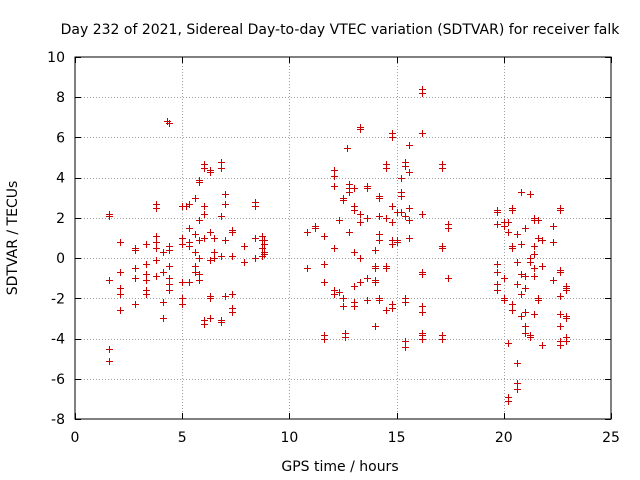 This screenshot has width=640, height=480. Describe the element at coordinates (60, 98) in the screenshot. I see `y-tick-label: 8` at that location.